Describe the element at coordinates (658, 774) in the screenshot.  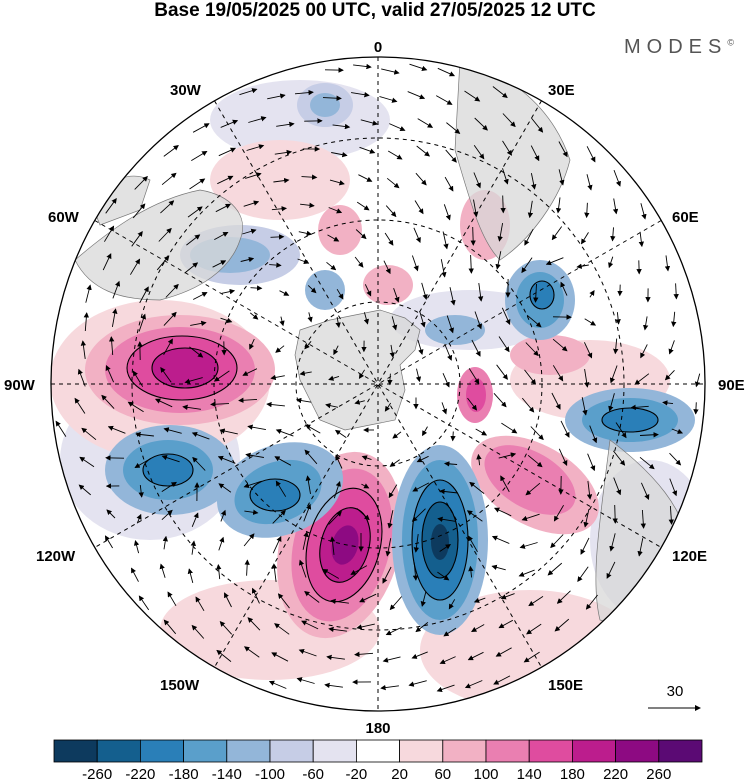
I see `colorbar-tick-label: 260` at that location.